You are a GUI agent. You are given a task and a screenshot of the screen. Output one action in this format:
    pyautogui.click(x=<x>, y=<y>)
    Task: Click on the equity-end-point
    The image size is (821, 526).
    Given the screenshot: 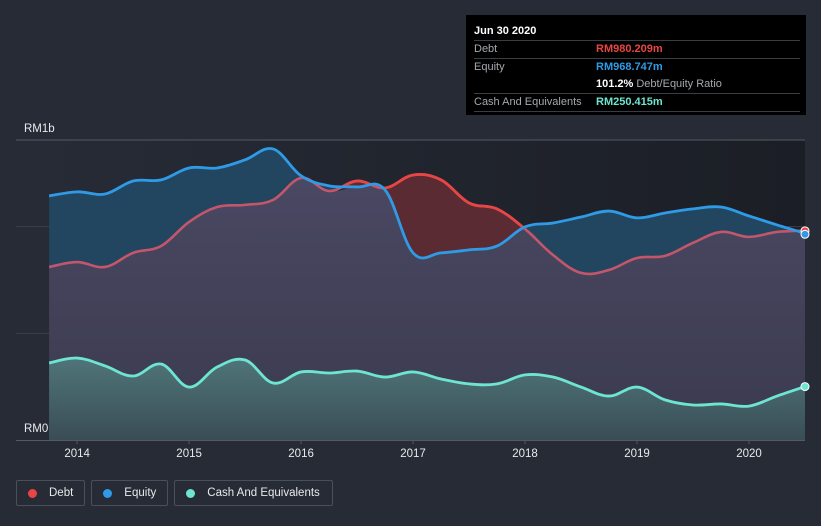 What is the action you would take?
    pyautogui.click(x=805, y=234)
    